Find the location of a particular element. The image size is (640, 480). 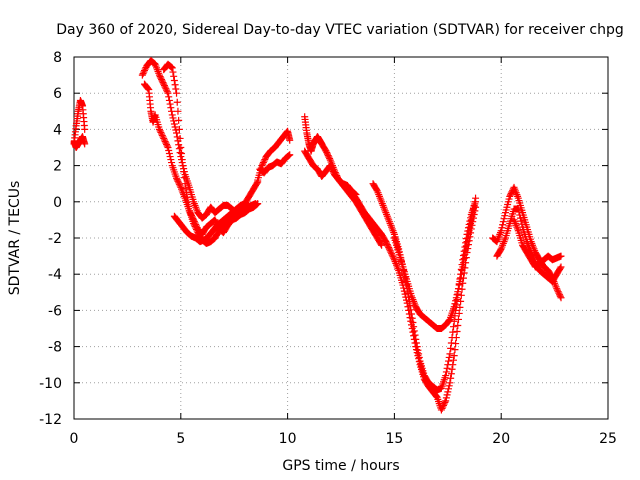

x-tick-label: 25 is located at coordinates (608, 439).